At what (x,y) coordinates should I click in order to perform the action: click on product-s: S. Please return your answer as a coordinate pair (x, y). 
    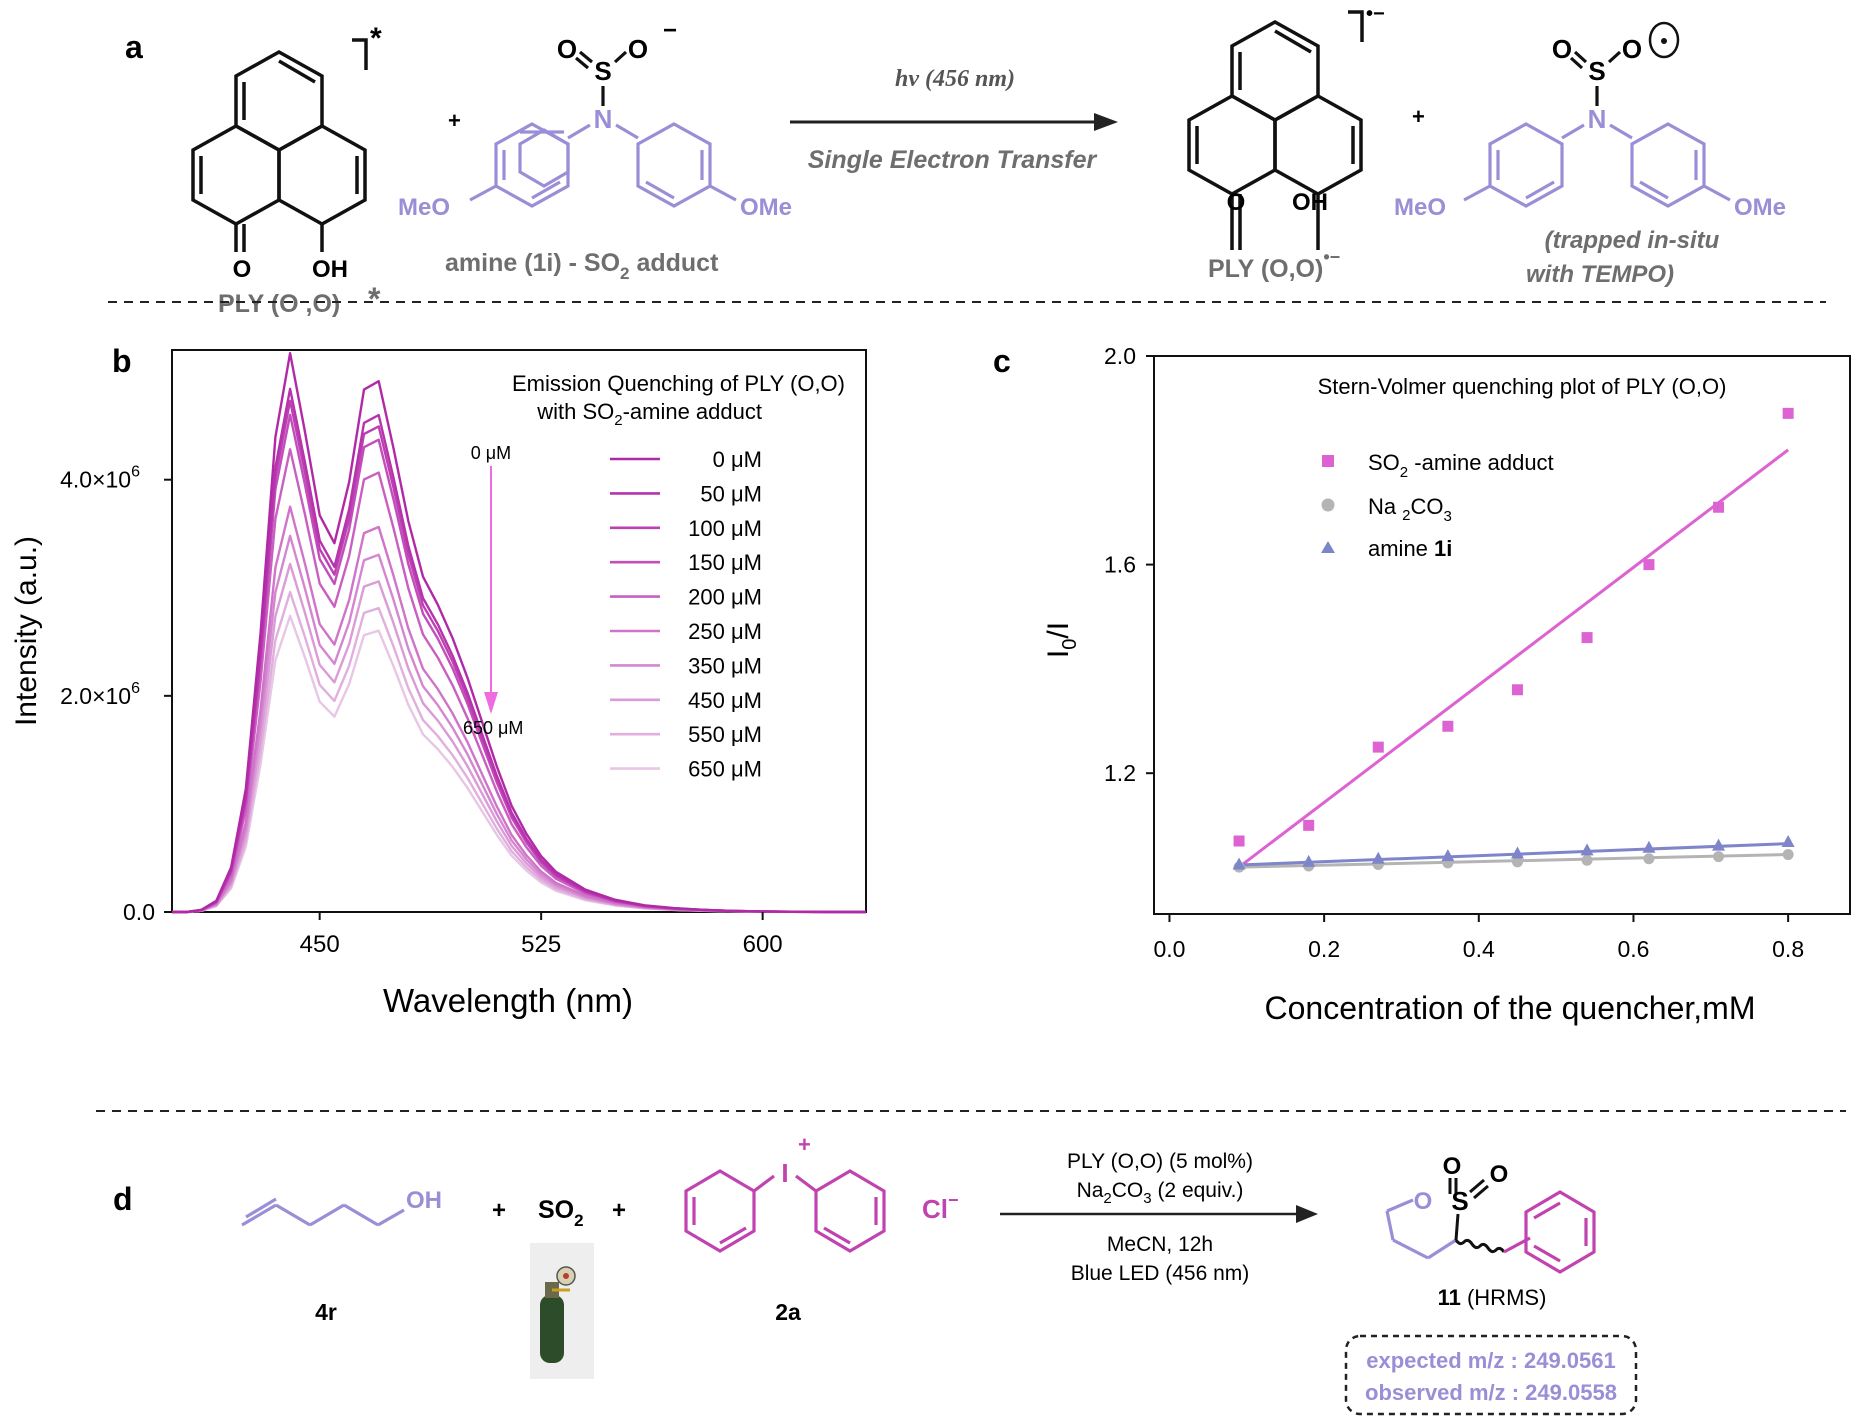
    Looking at the image, I should click on (1459, 1201).